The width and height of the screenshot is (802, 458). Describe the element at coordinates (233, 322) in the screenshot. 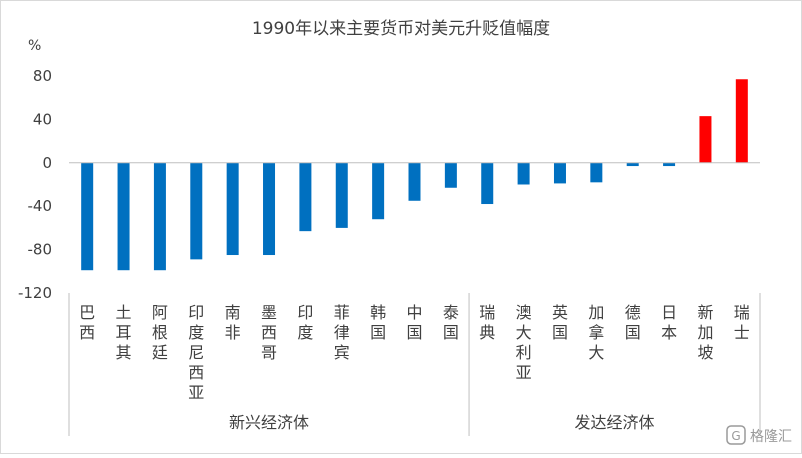

I see `category-label: 南非` at that location.